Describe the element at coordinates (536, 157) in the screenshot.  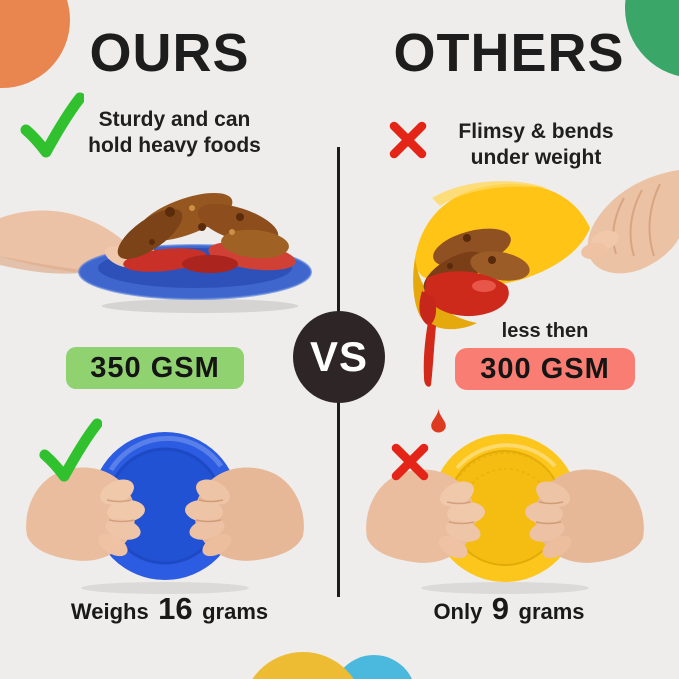
I see `others-feature-line2: under weight` at that location.